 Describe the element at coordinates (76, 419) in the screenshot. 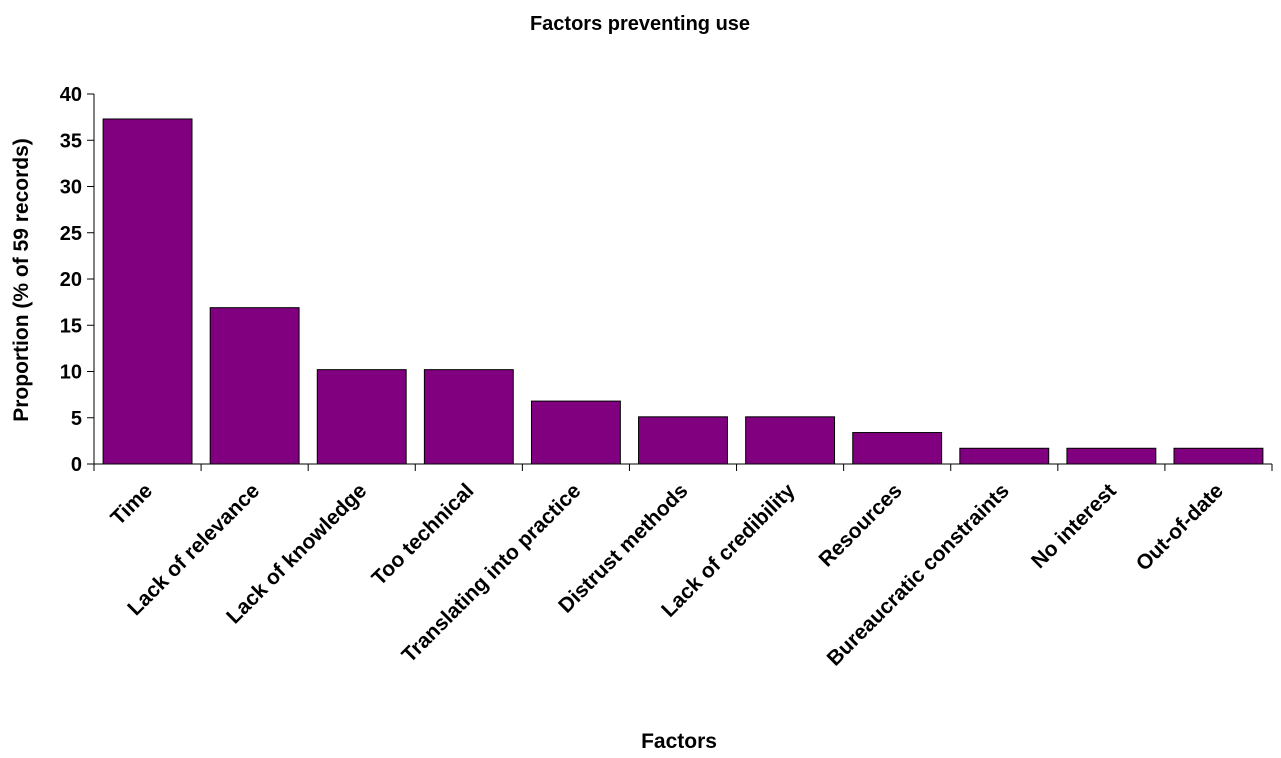

I see `y-tick-label: 5` at that location.